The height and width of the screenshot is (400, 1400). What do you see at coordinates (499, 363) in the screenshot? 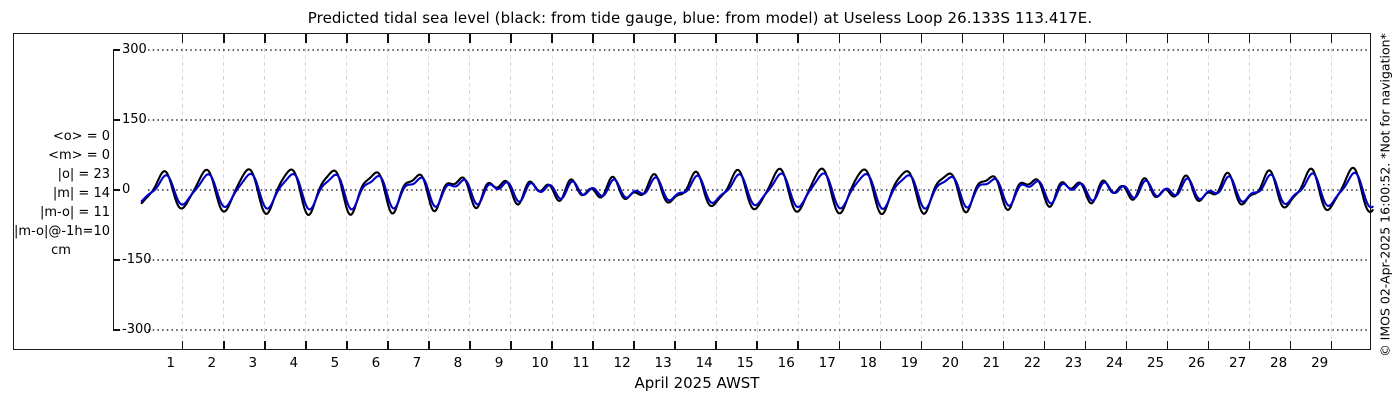
I see `x-axis-tick-label: 9` at bounding box center [499, 363].